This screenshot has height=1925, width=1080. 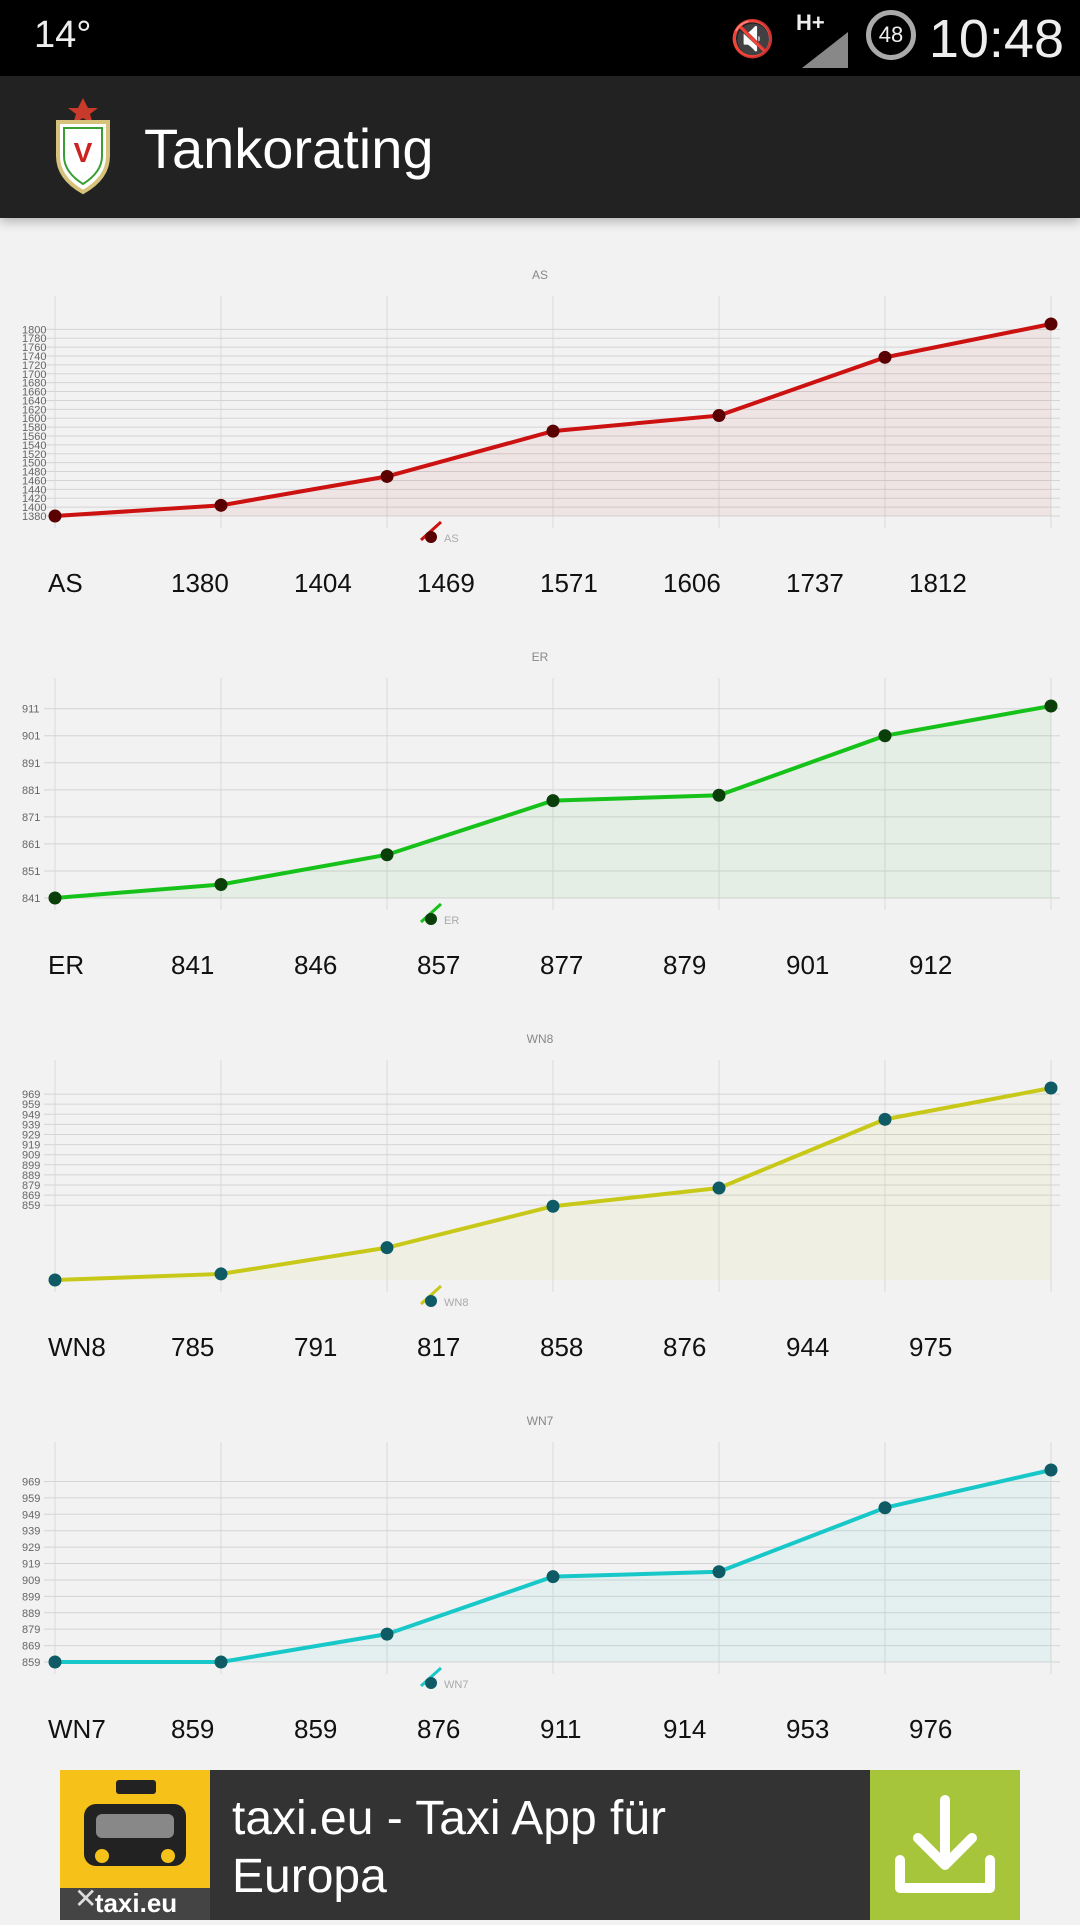 I want to click on as-values-row: AS 1380 1404 1469 1571 1606 1737 1812, so click(x=540, y=593).